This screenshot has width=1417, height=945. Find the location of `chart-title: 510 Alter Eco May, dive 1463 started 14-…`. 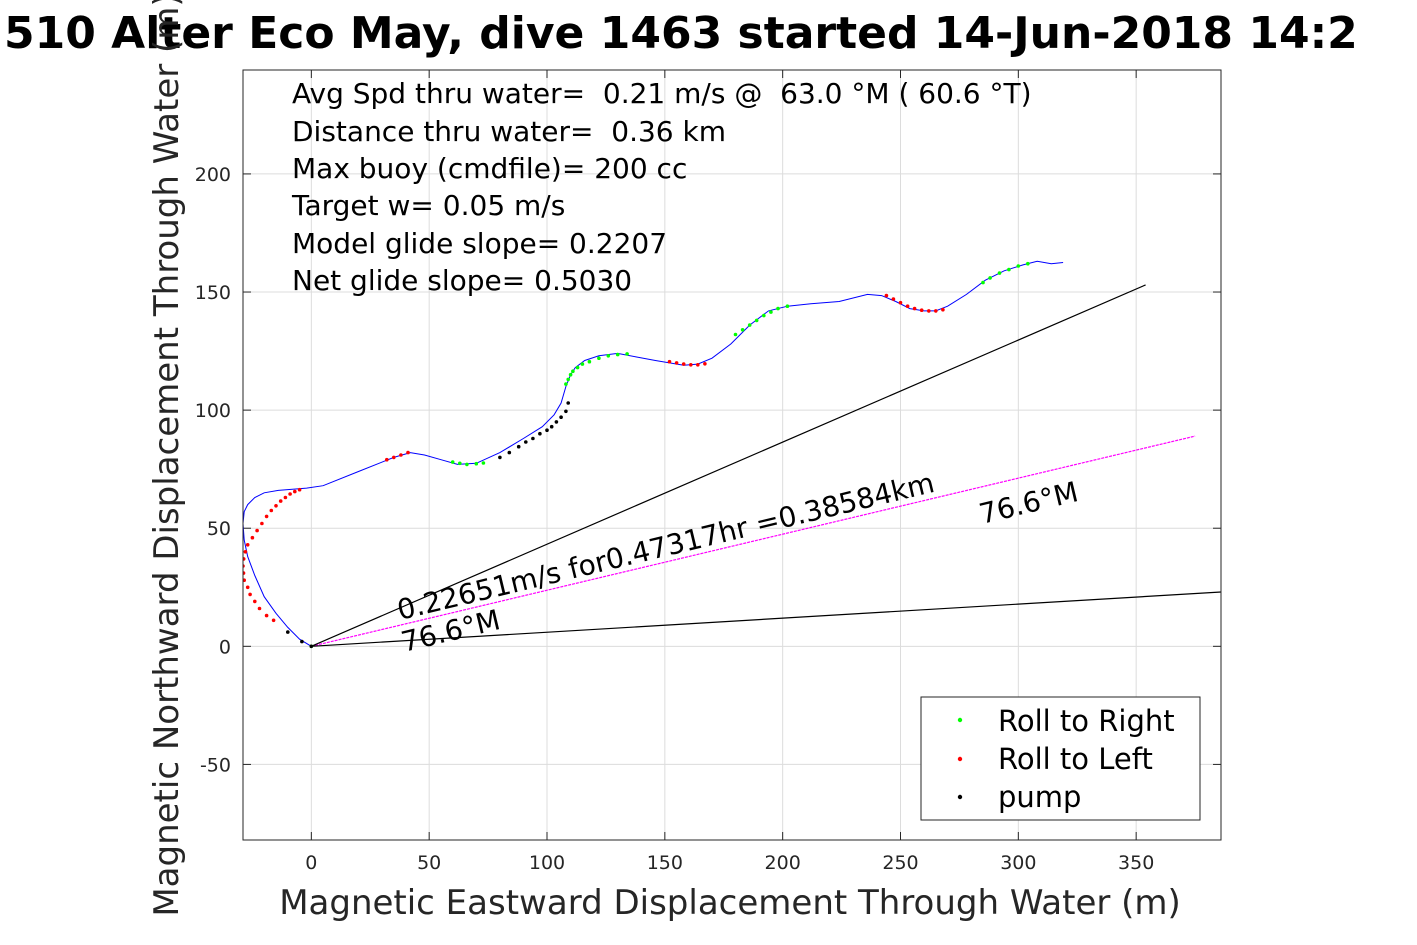

chart-title: 510 Alter Eco May, dive 1463 started 14-… is located at coordinates (681, 33).